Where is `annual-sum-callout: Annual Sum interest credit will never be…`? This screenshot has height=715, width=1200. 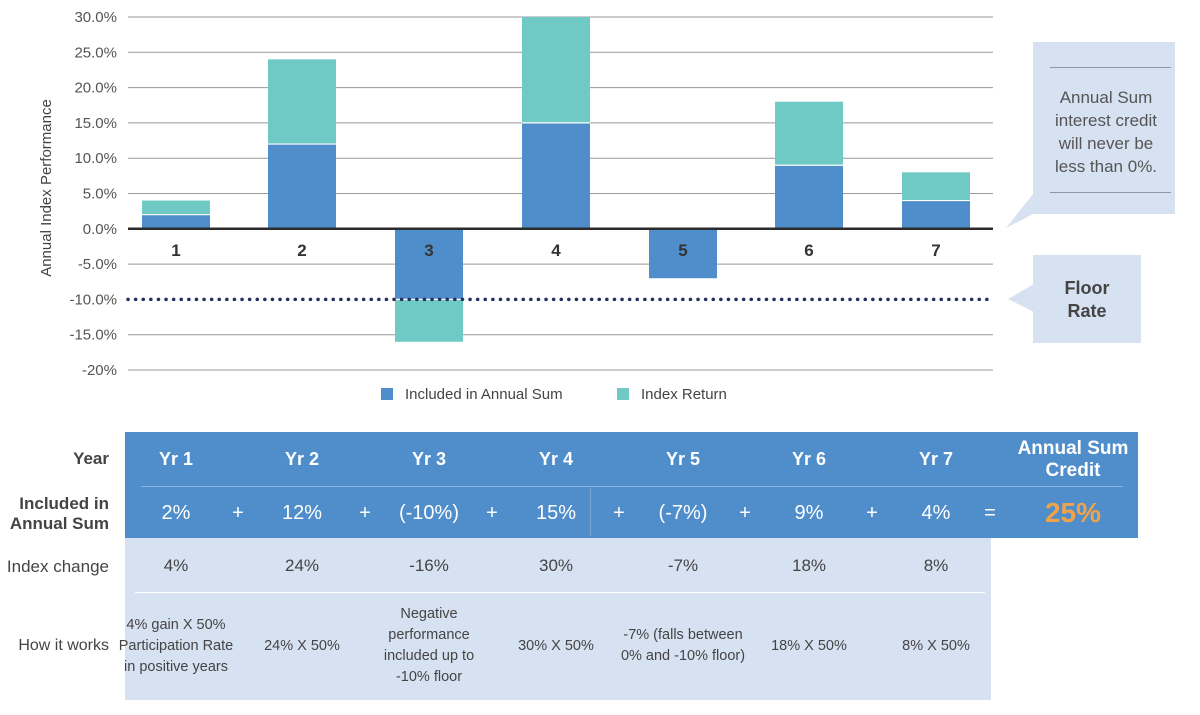 annual-sum-callout: Annual Sum interest credit will never be… is located at coordinates (1104, 128).